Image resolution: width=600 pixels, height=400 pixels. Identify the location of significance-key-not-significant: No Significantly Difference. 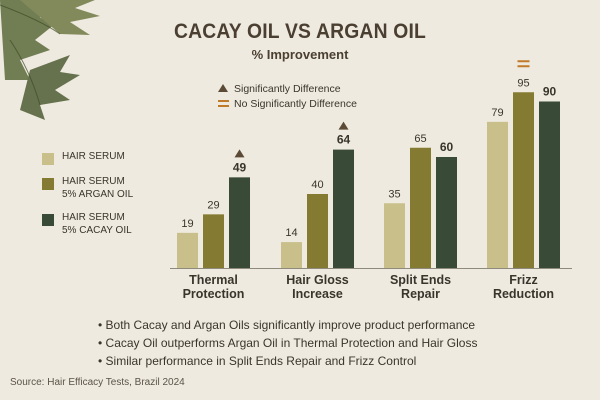
(286, 104).